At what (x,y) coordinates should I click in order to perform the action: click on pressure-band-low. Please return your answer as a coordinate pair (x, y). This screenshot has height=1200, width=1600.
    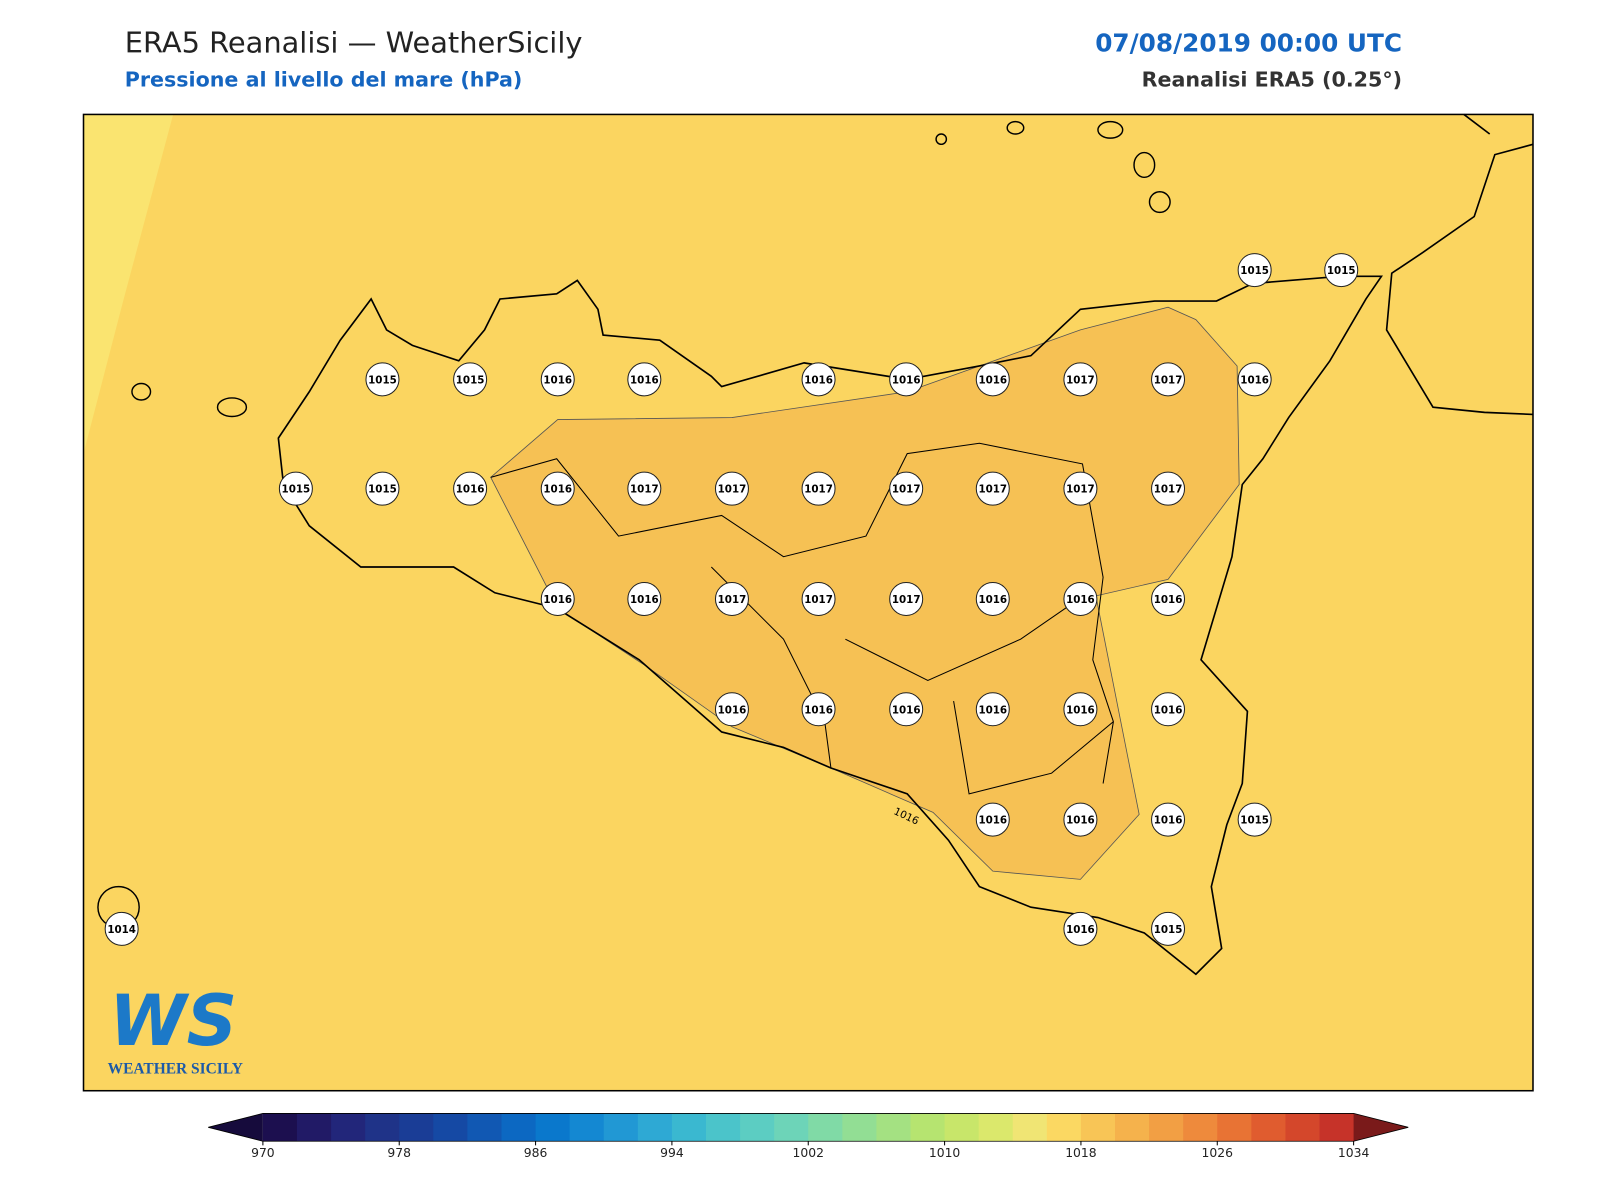
    Looking at the image, I should click on (128, 284).